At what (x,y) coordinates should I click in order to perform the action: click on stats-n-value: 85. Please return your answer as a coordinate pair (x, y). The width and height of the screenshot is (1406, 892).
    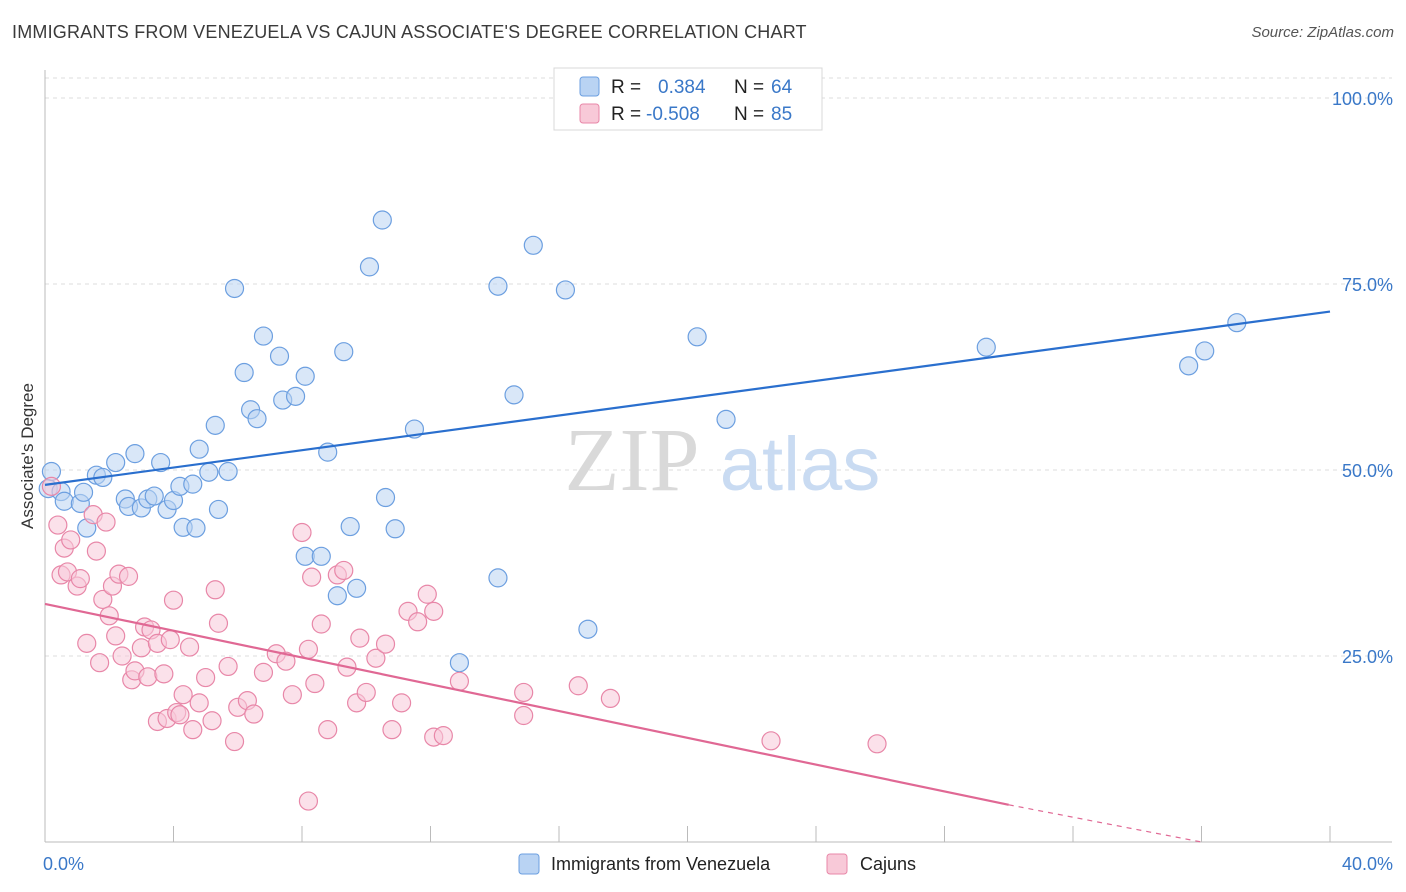
    Looking at the image, I should click on (781, 114).